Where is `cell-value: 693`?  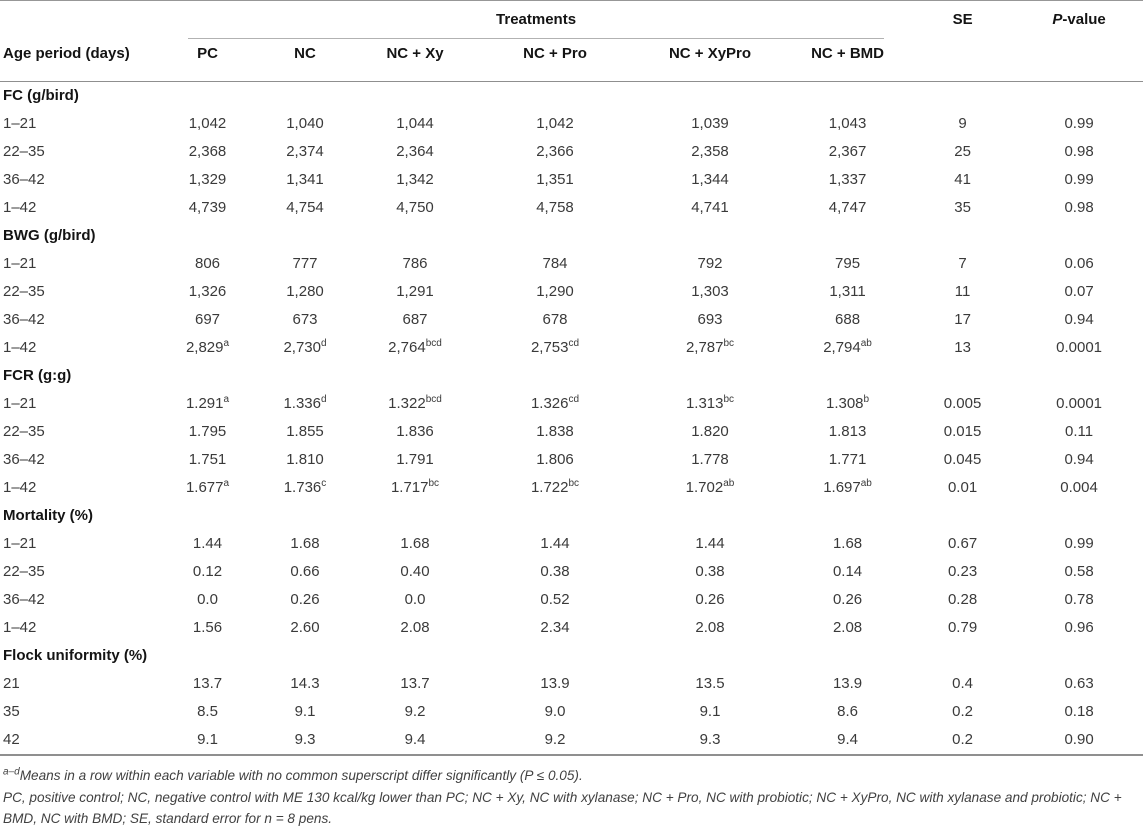 cell-value: 693 is located at coordinates (710, 319).